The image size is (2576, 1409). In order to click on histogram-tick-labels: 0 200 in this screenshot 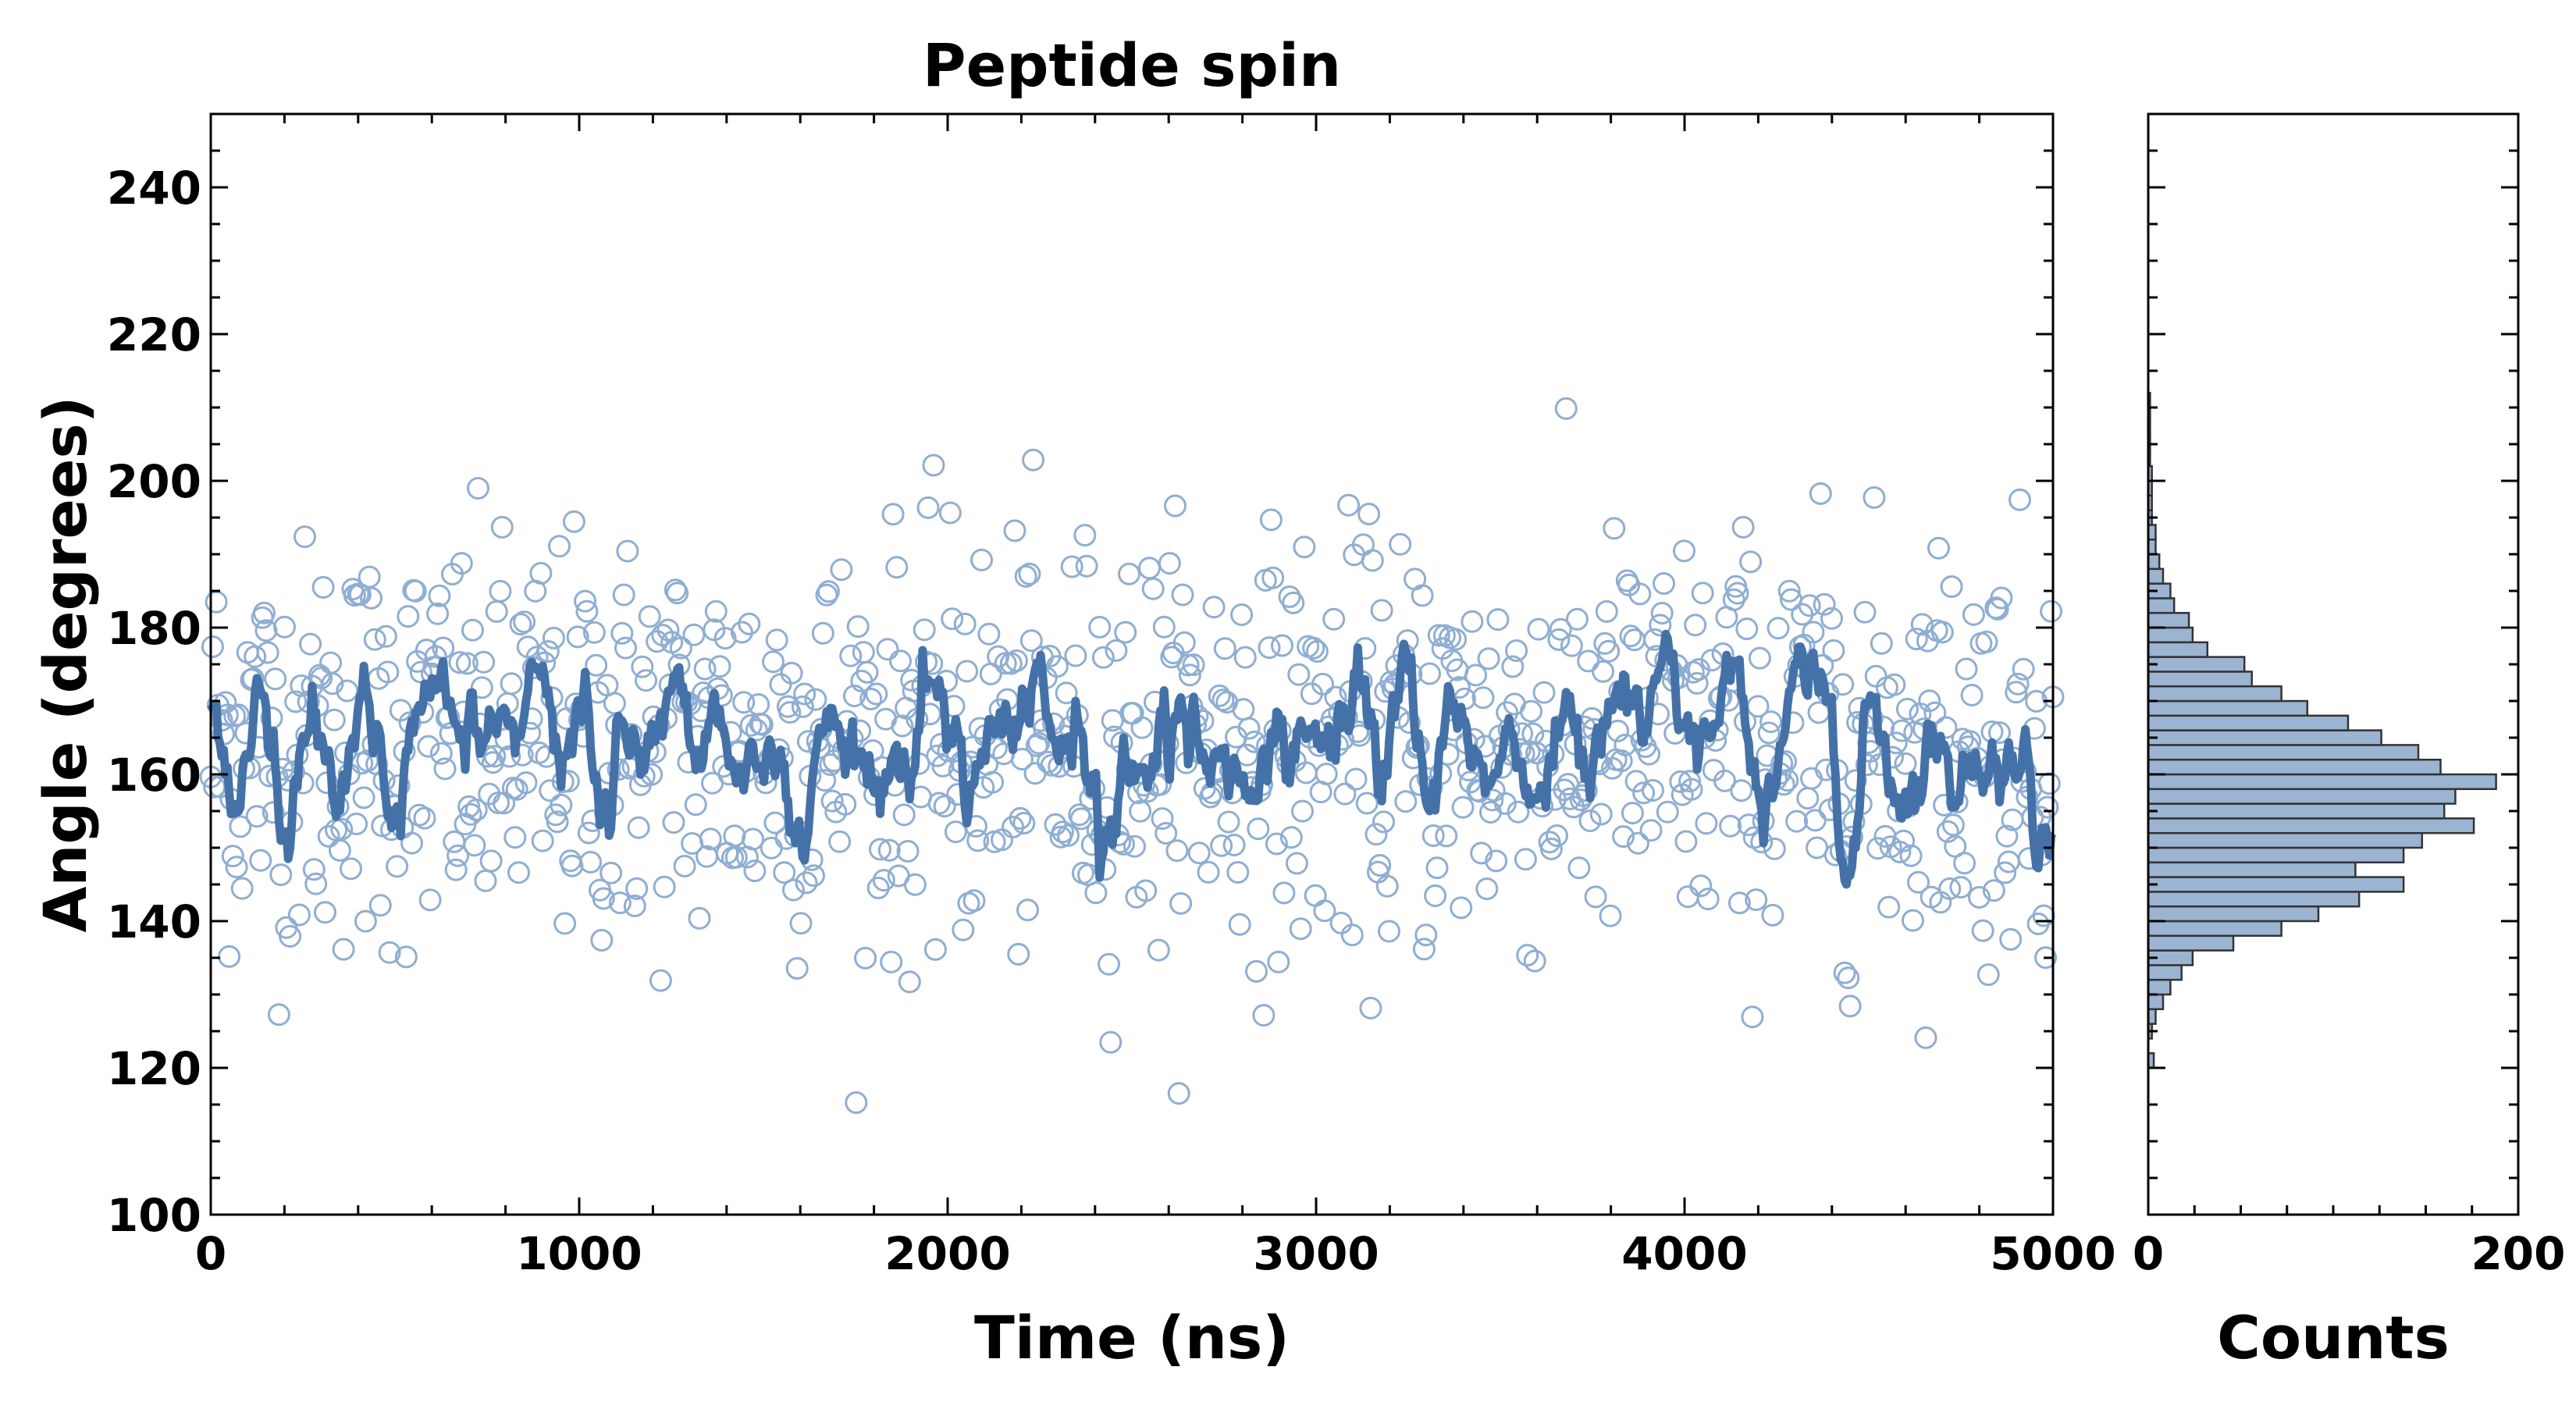, I will do `click(2349, 1253)`.